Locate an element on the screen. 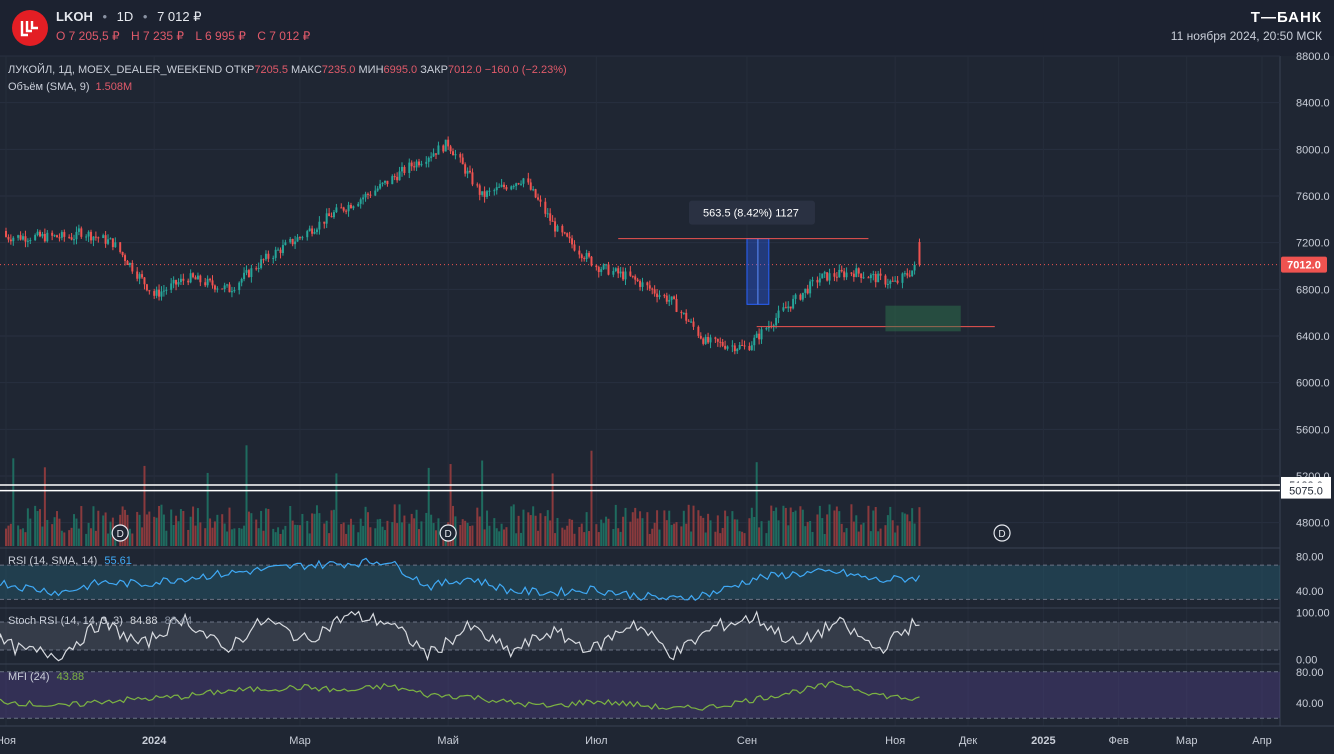  ohlc-close: C 7 012 ₽ is located at coordinates (284, 36).